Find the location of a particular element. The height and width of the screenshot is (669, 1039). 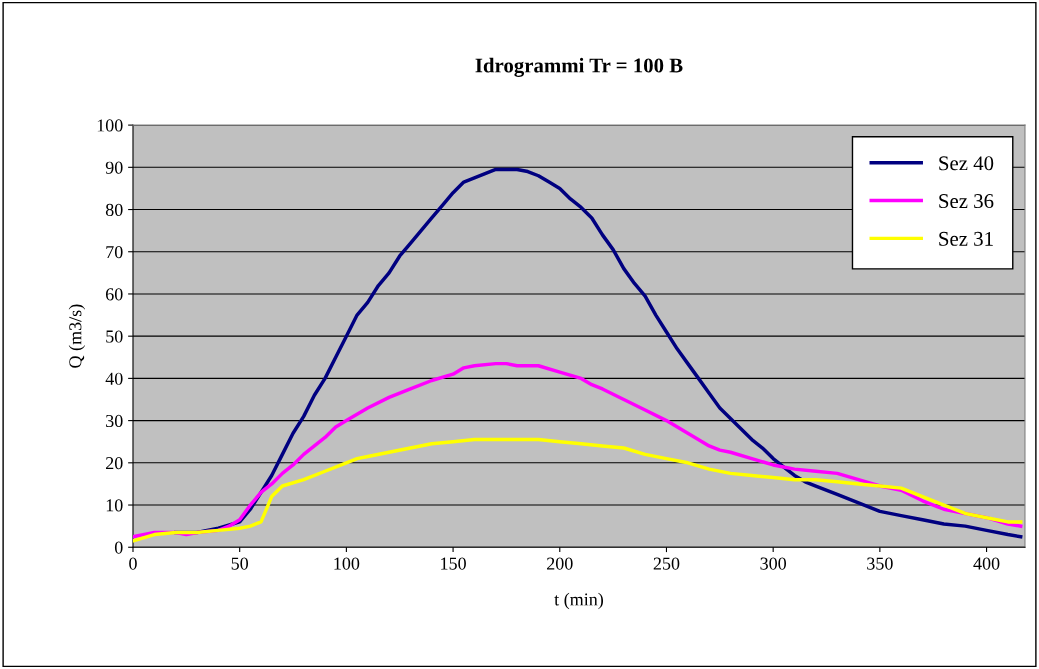

y-tick-label: 100 is located at coordinates (110, 125).